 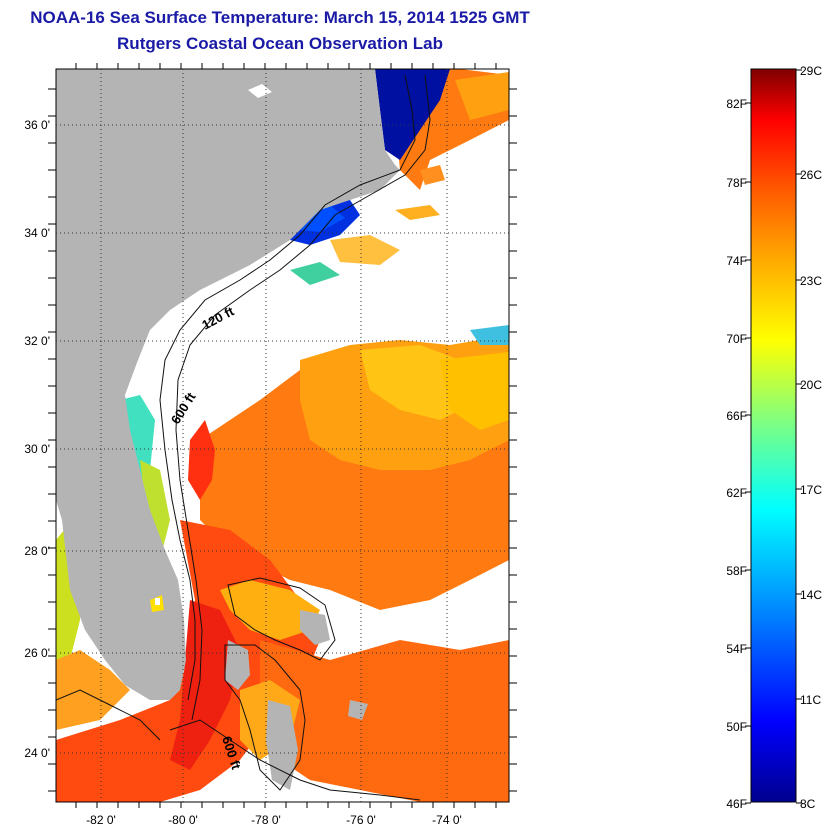 I want to click on colorbar-f-label: 50F, so click(x=736, y=727).